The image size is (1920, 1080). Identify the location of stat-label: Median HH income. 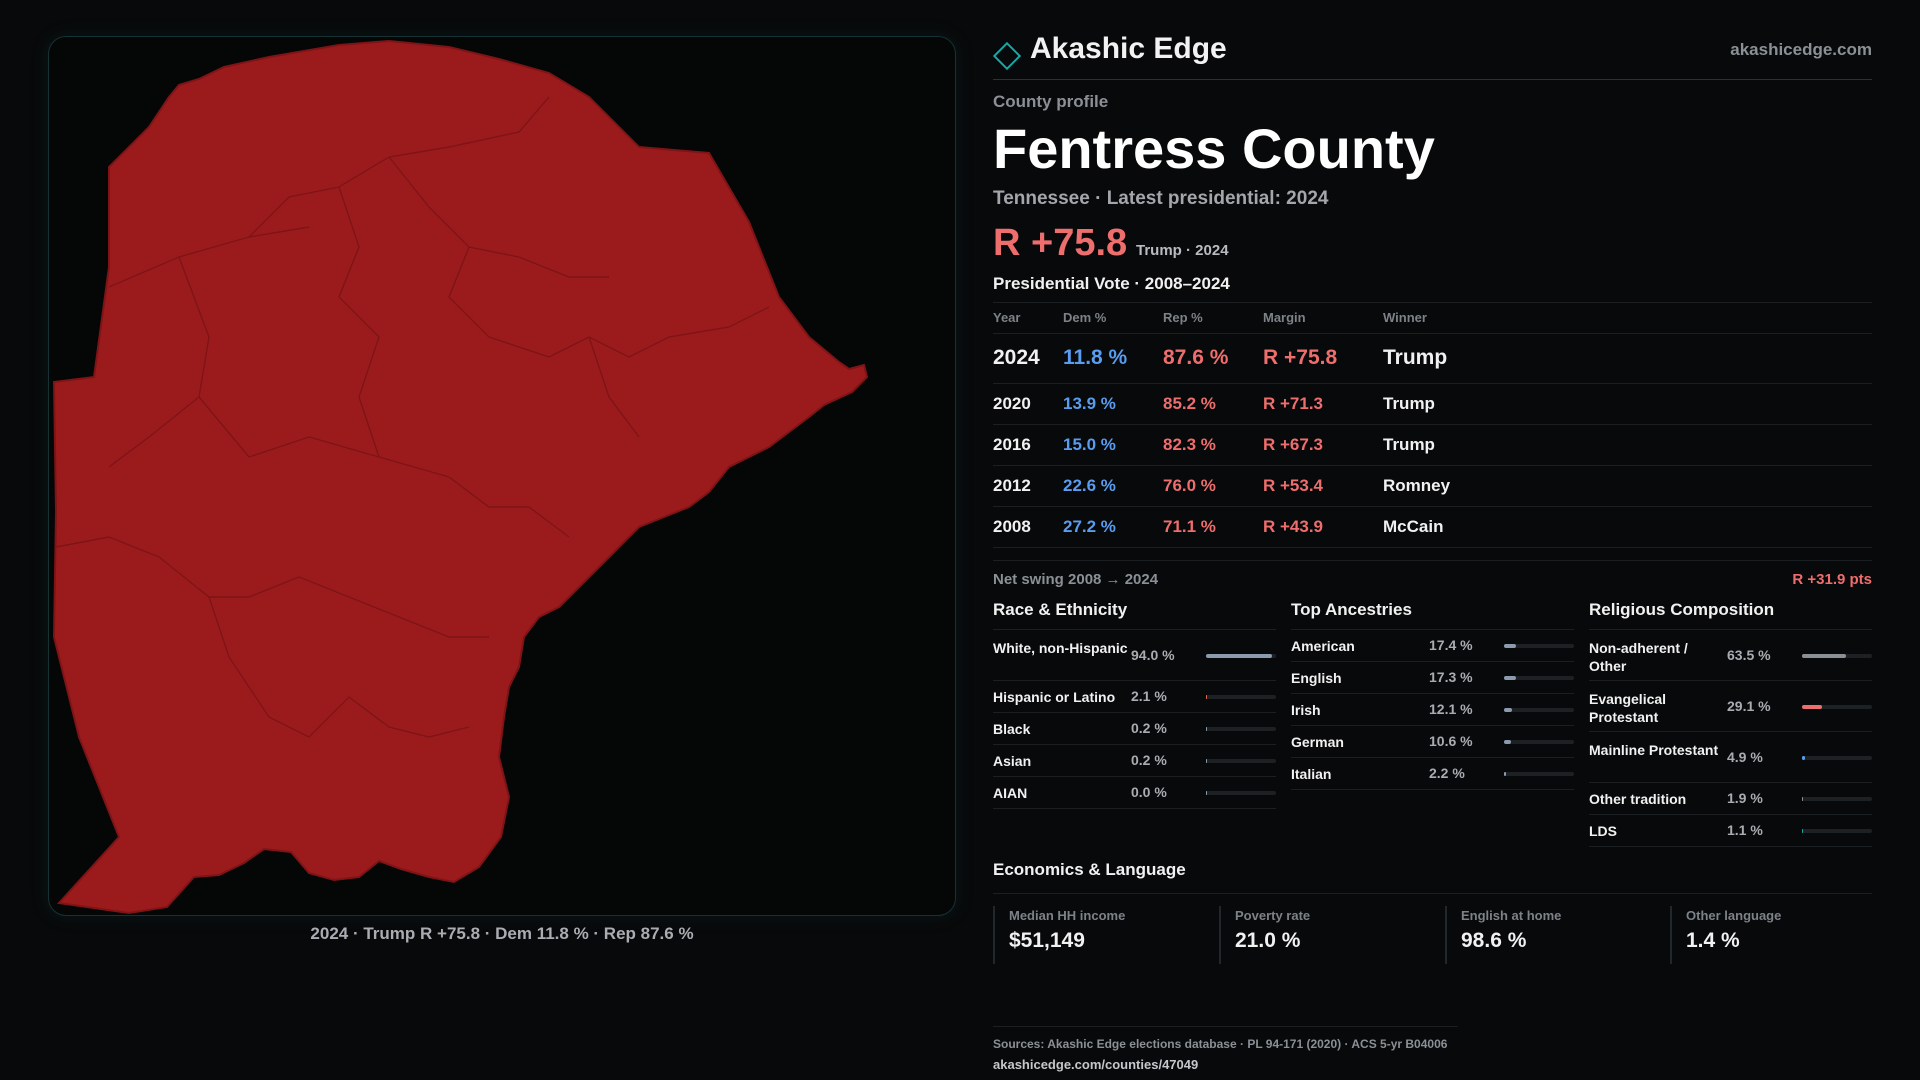
(1067, 915).